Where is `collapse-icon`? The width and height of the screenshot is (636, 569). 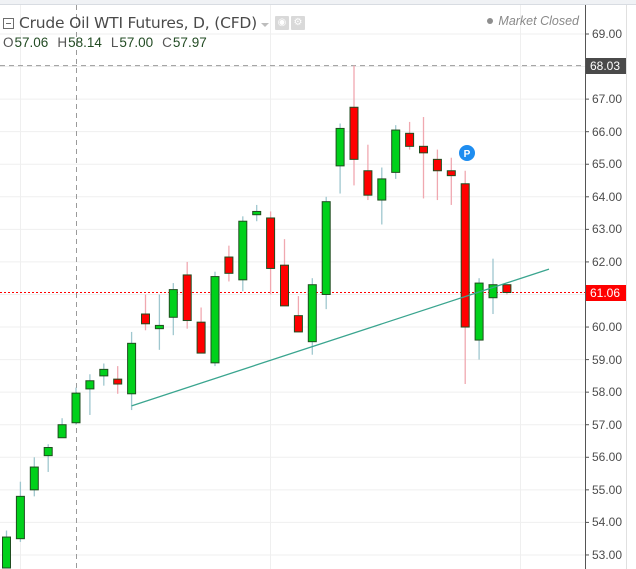 collapse-icon is located at coordinates (8, 23).